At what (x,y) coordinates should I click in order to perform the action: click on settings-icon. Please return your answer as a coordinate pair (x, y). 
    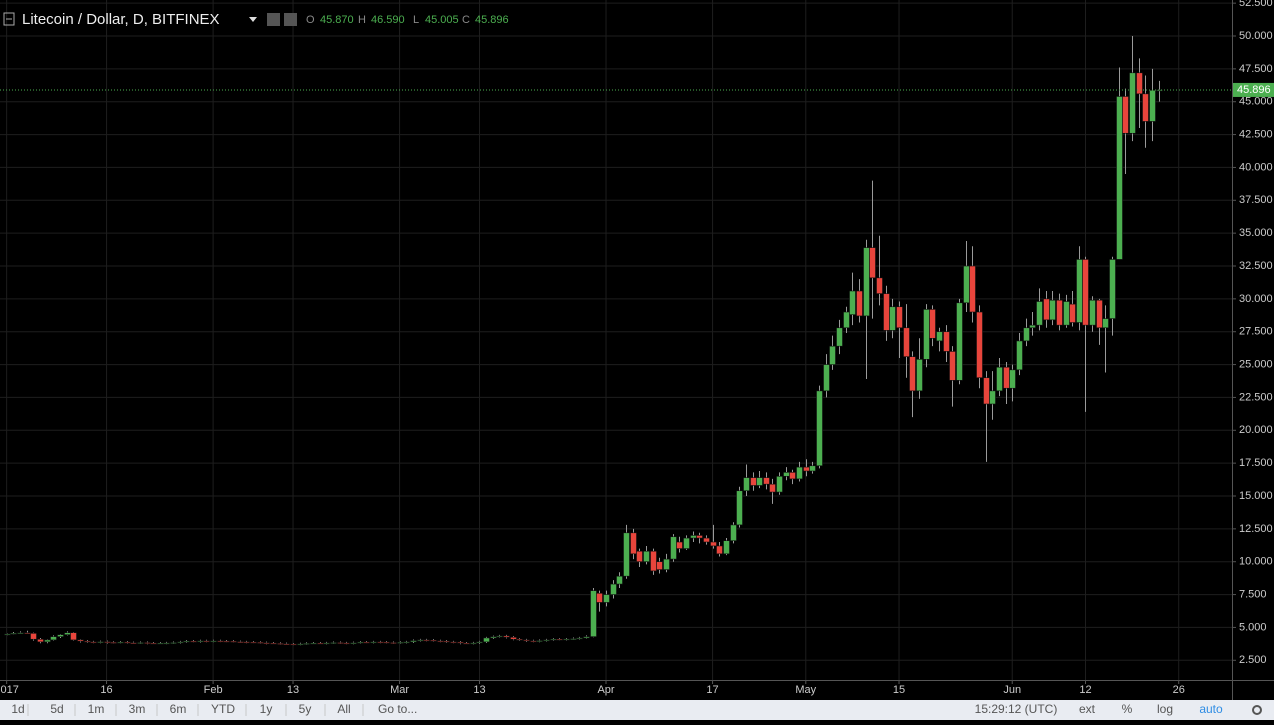
    Looking at the image, I should click on (290, 19).